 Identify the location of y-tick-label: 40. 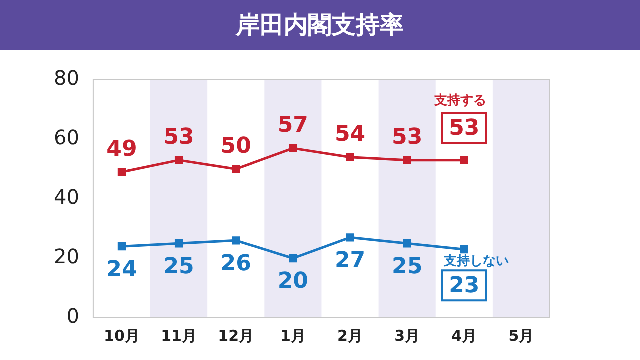
(67, 197).